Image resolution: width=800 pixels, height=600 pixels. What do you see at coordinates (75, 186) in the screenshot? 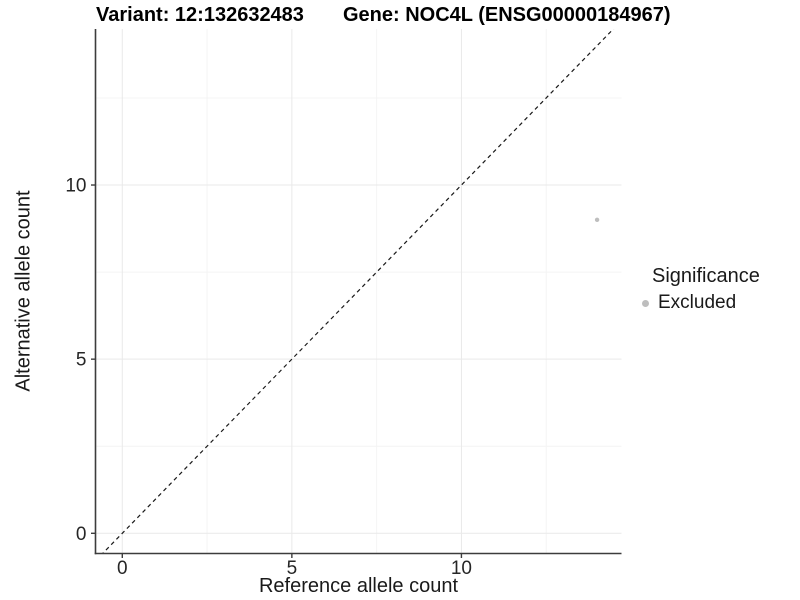
I see `y-tick-label: 10` at bounding box center [75, 186].